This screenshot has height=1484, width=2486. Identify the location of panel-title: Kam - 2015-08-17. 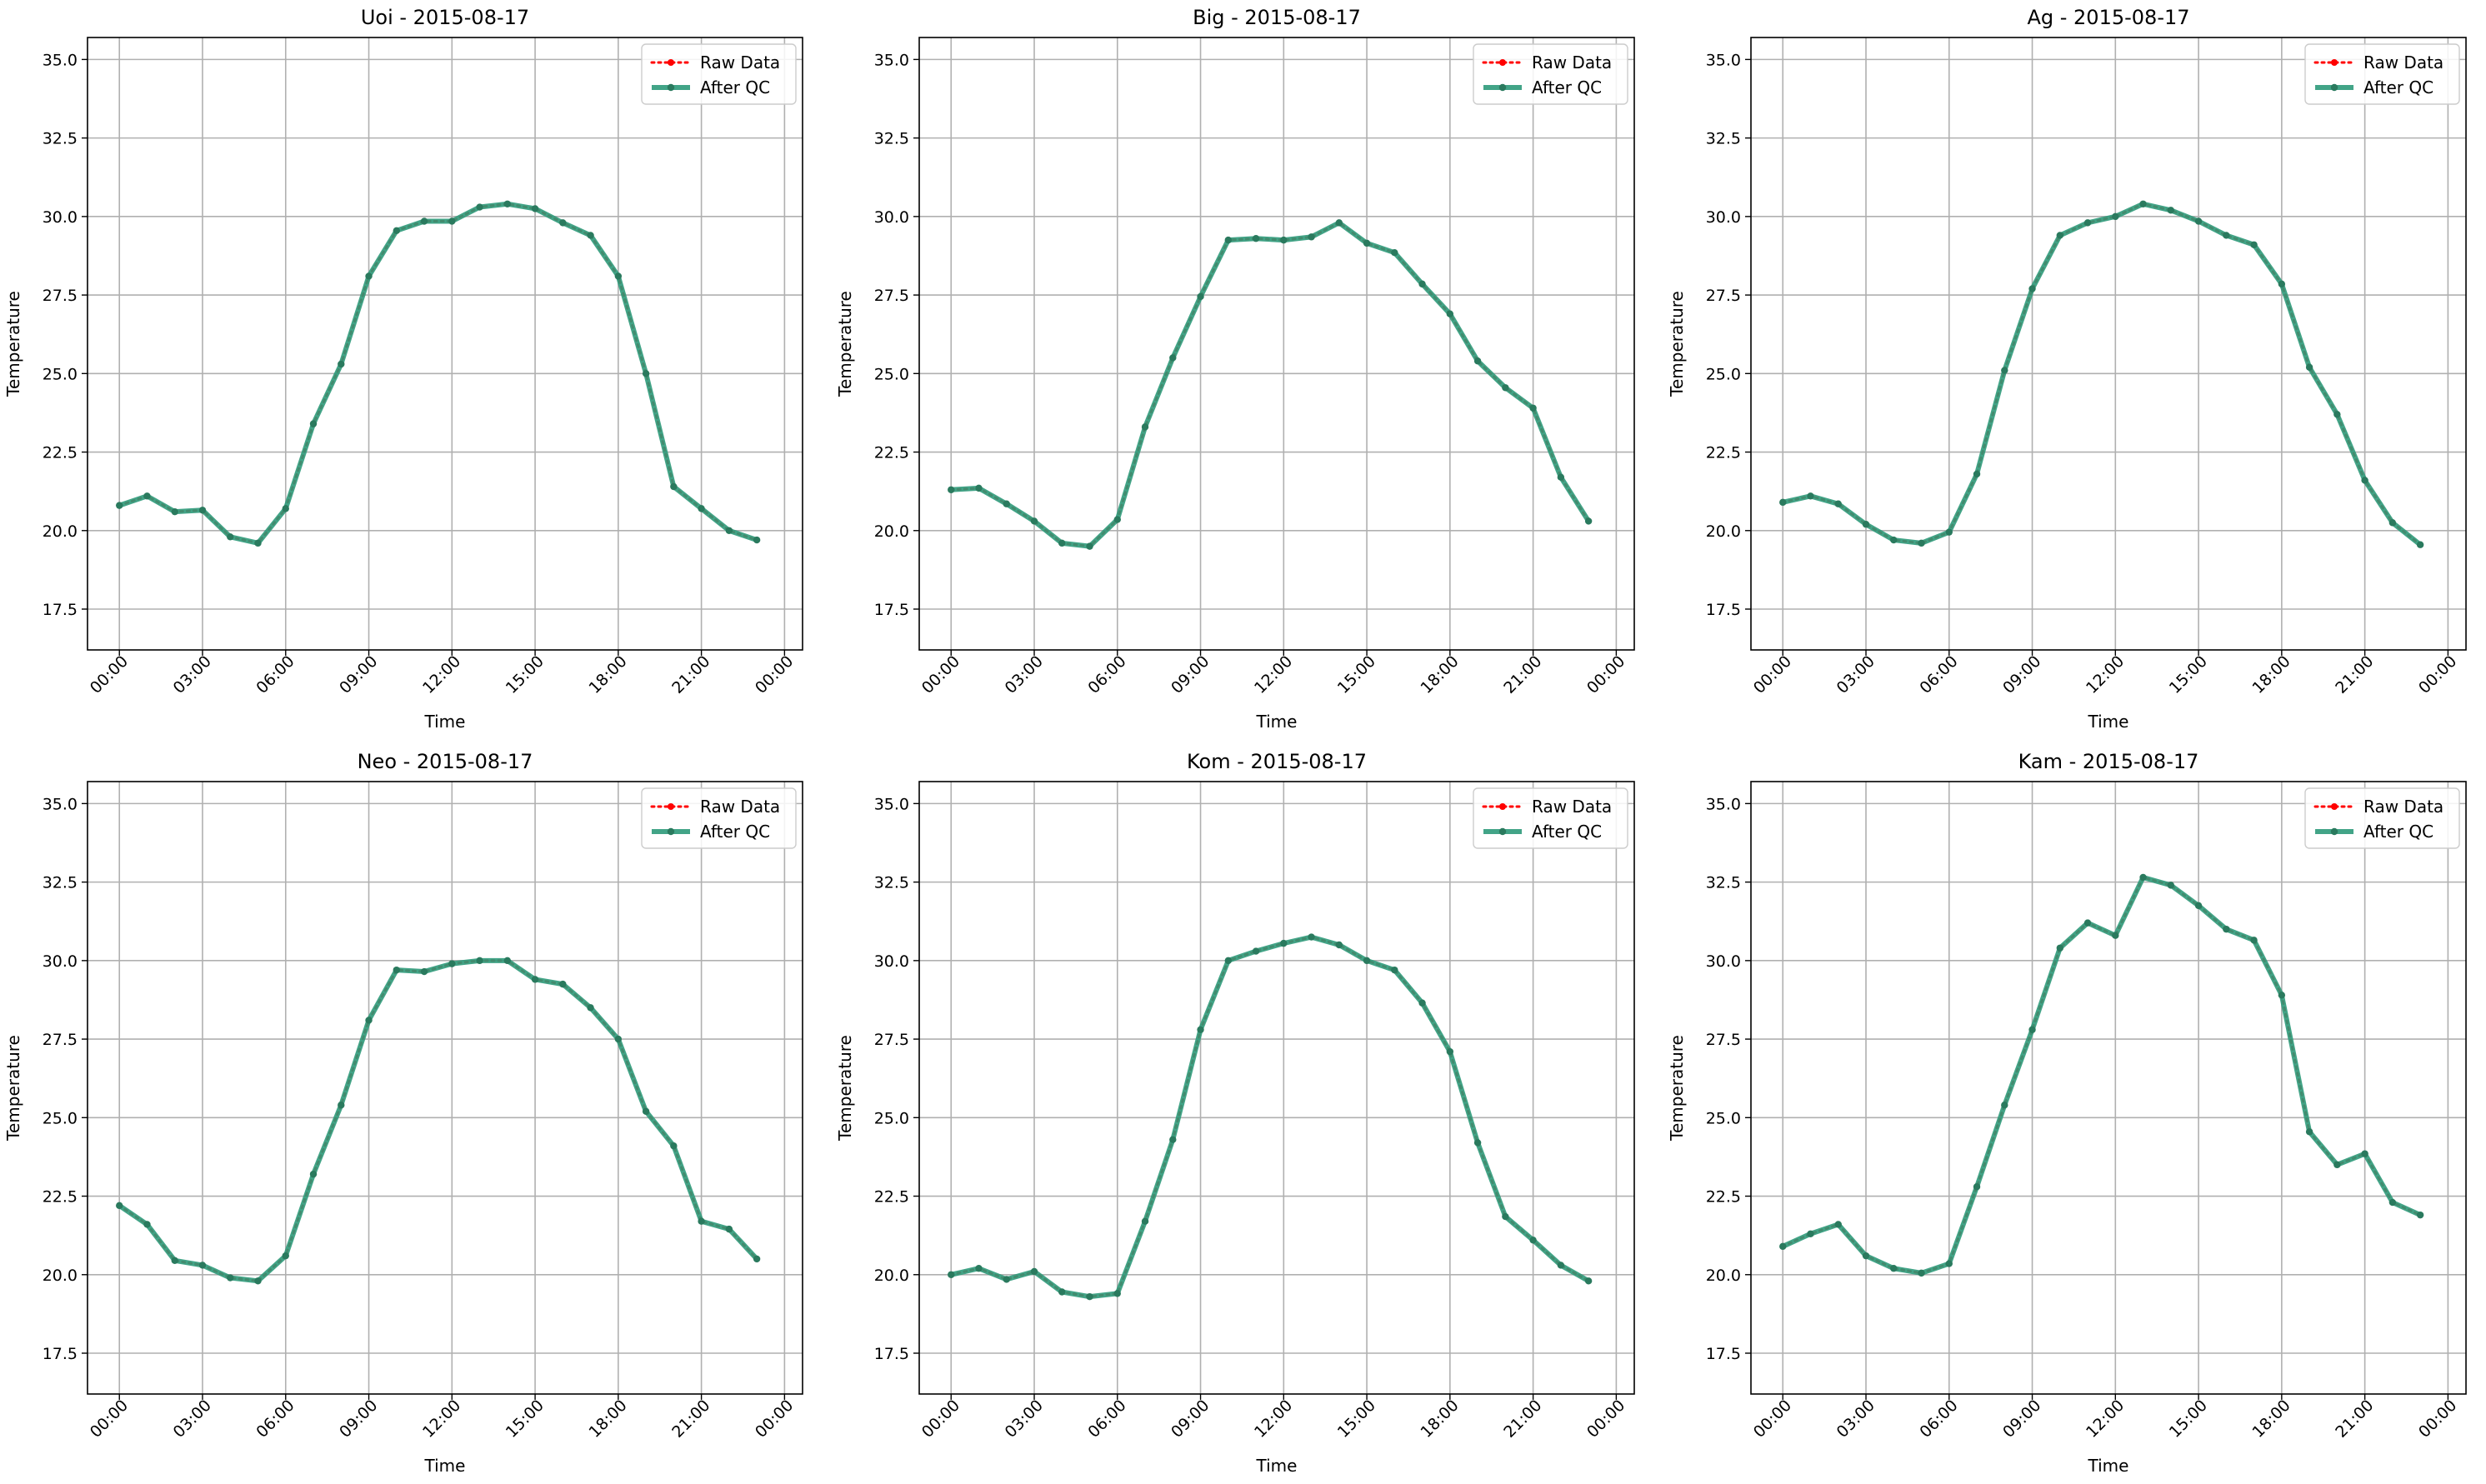
(2108, 761).